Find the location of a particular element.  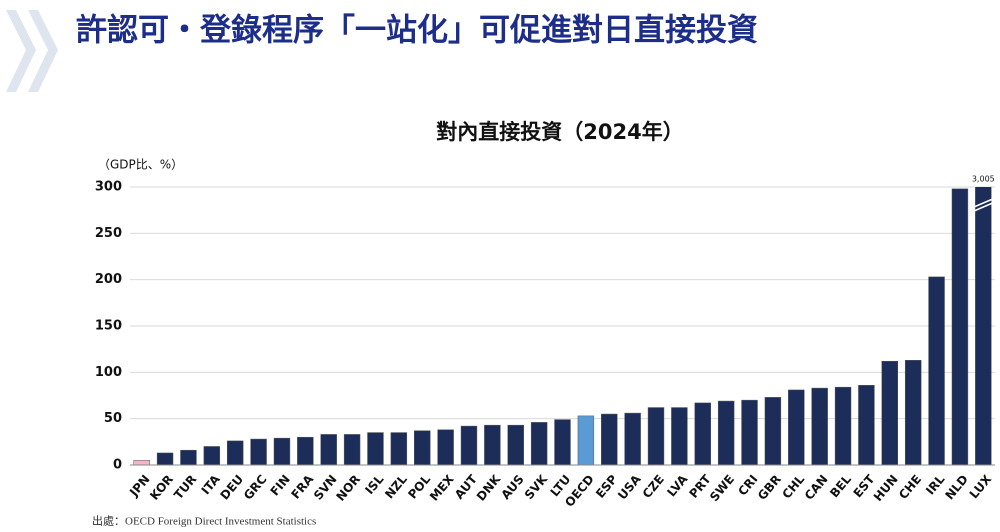

y-tick-label: 200 is located at coordinates (108, 279).